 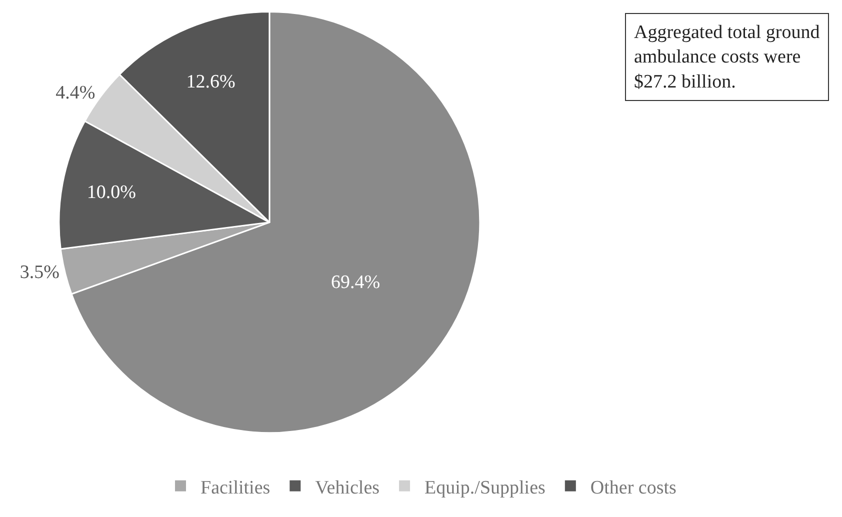 I want to click on data-label: 10.0%, so click(x=111, y=192).